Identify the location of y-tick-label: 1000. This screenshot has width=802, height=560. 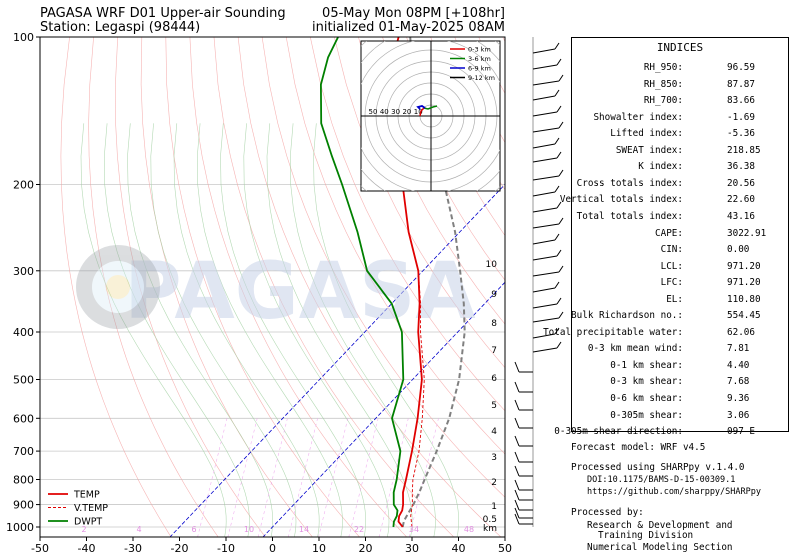
(20, 527).